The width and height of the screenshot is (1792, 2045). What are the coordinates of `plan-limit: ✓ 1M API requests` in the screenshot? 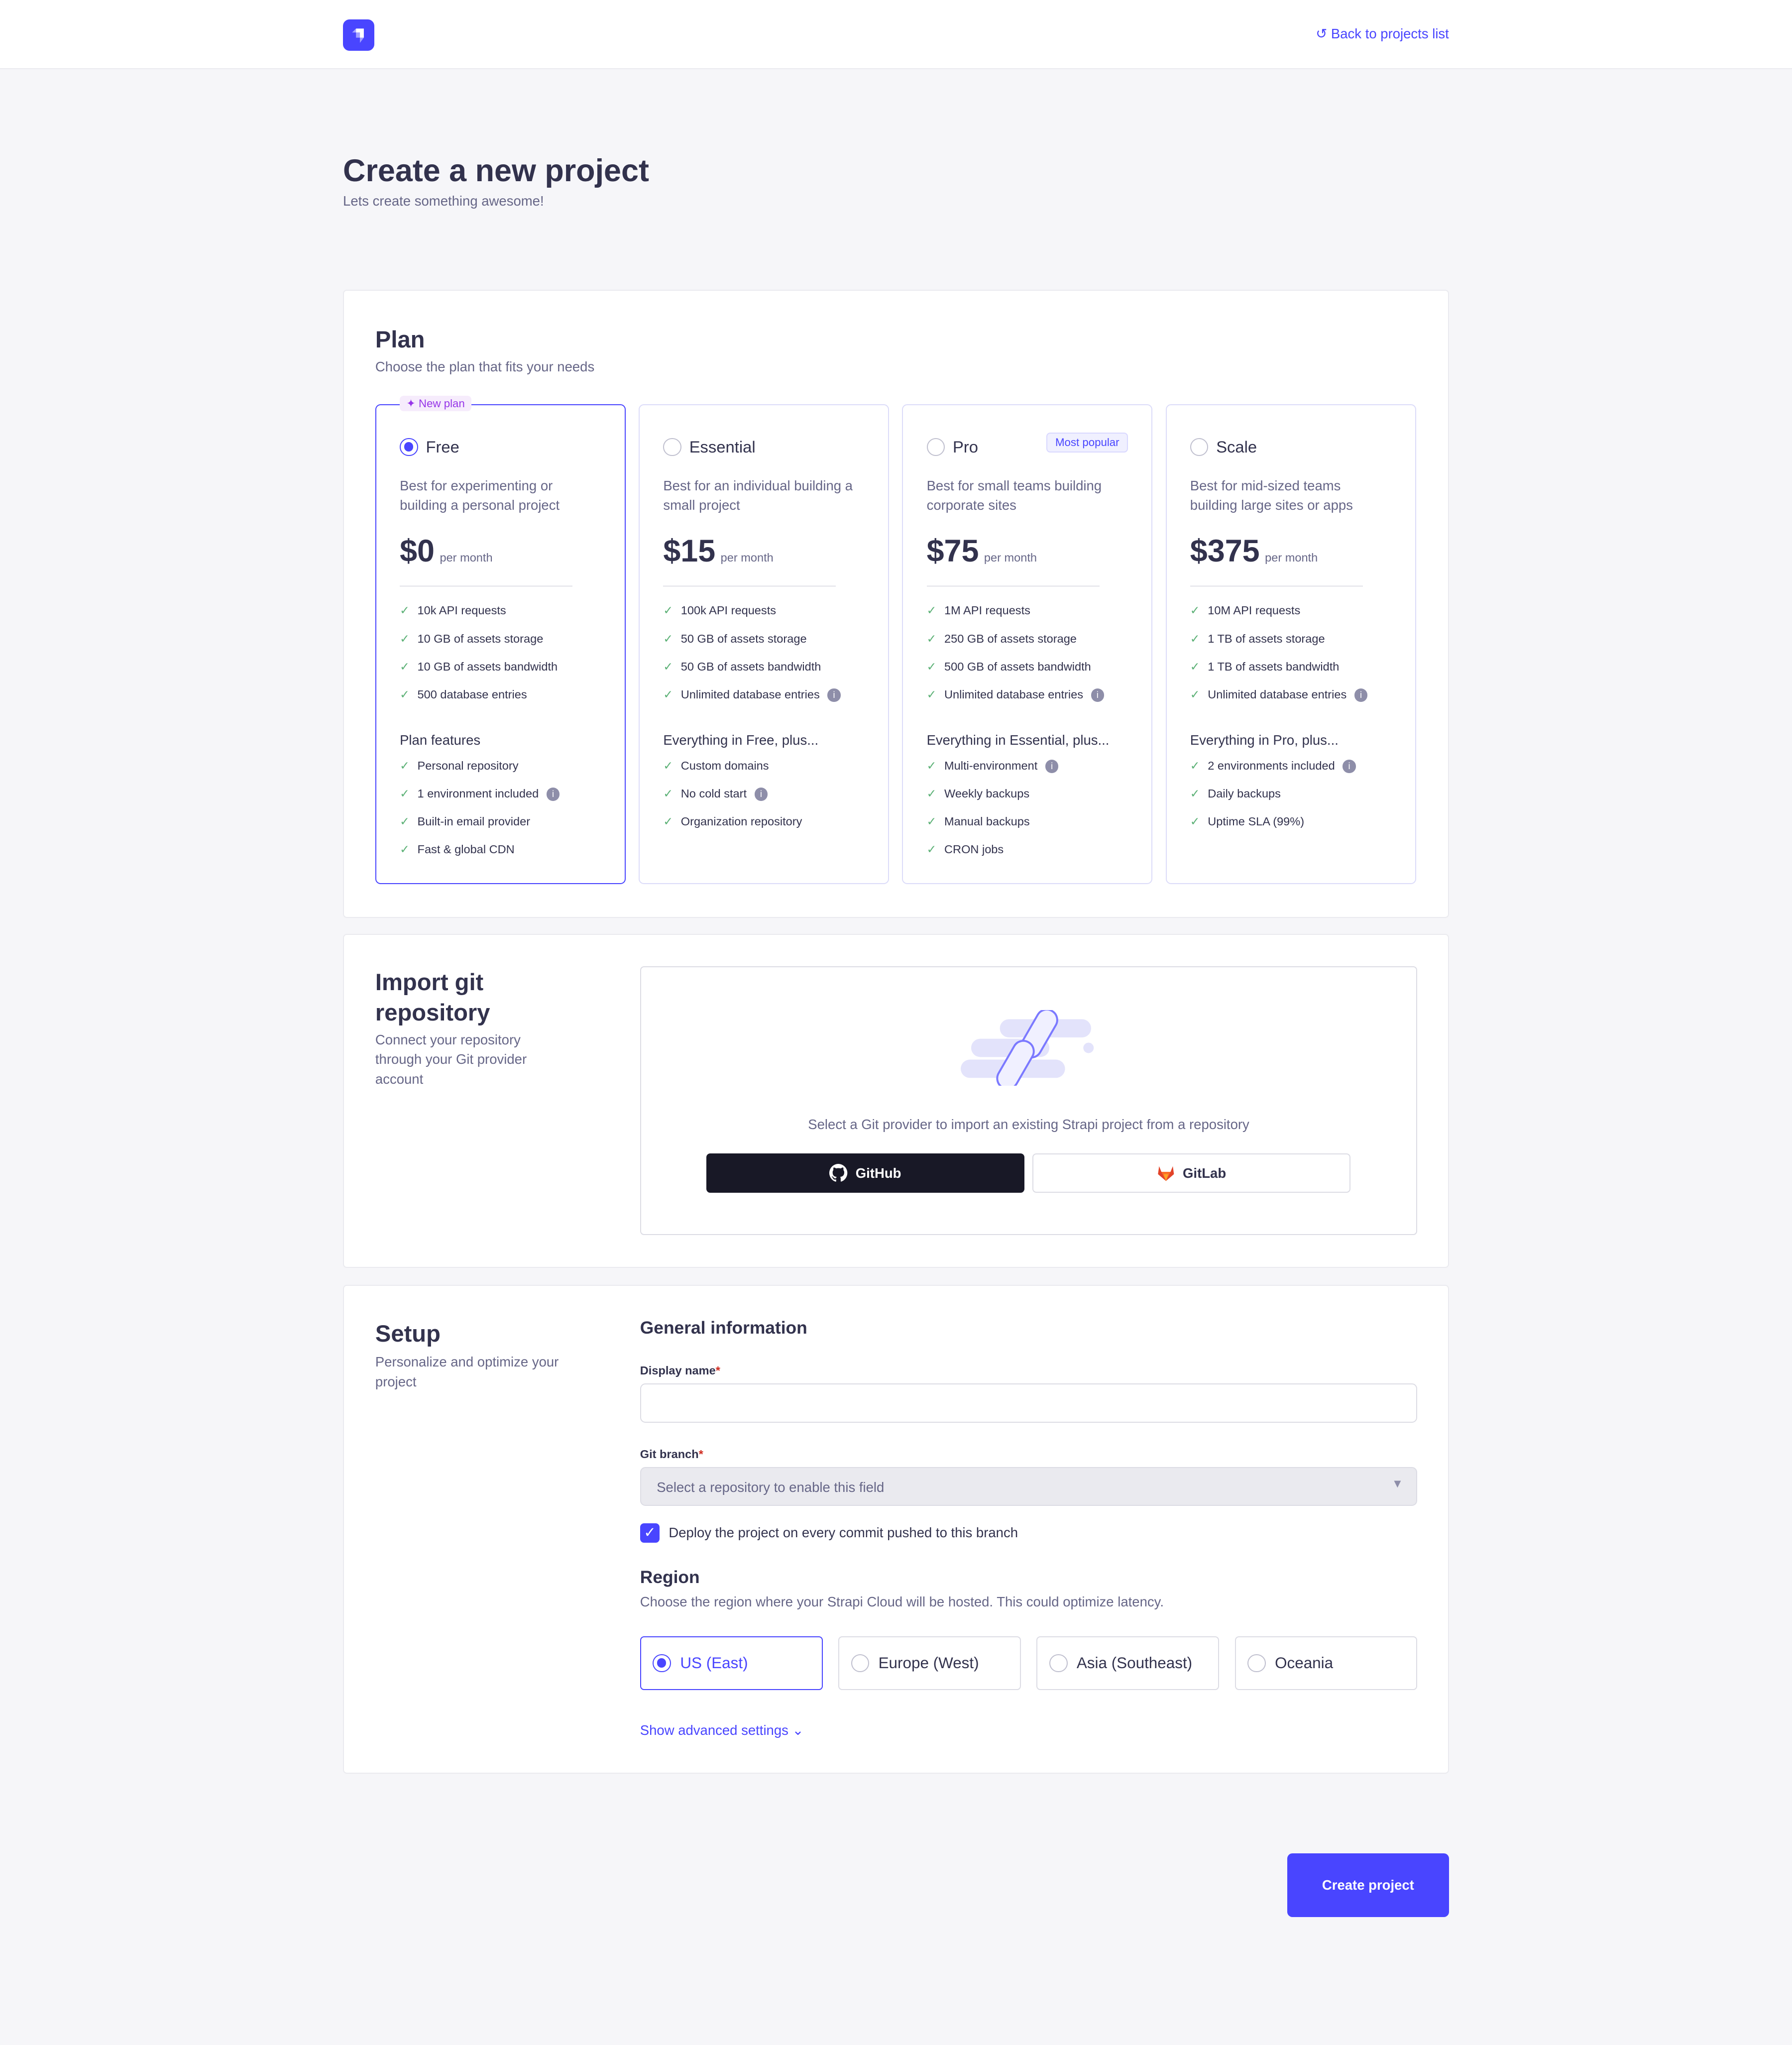 It's located at (978, 610).